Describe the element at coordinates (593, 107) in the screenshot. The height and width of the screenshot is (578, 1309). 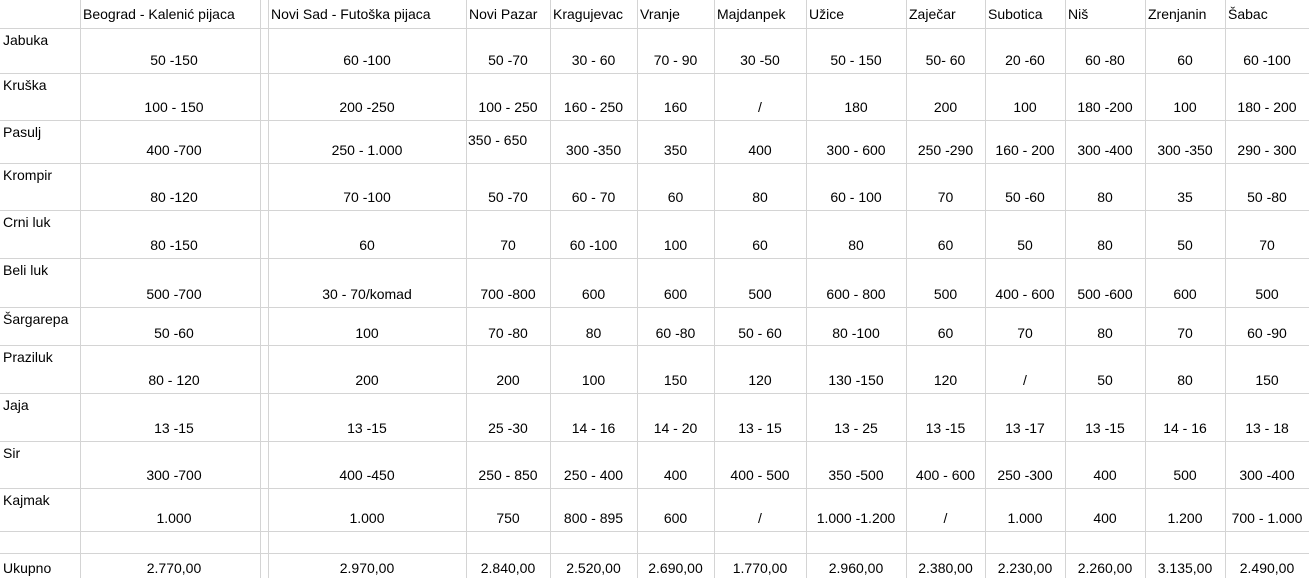
I see `cell: 160 - 250` at that location.